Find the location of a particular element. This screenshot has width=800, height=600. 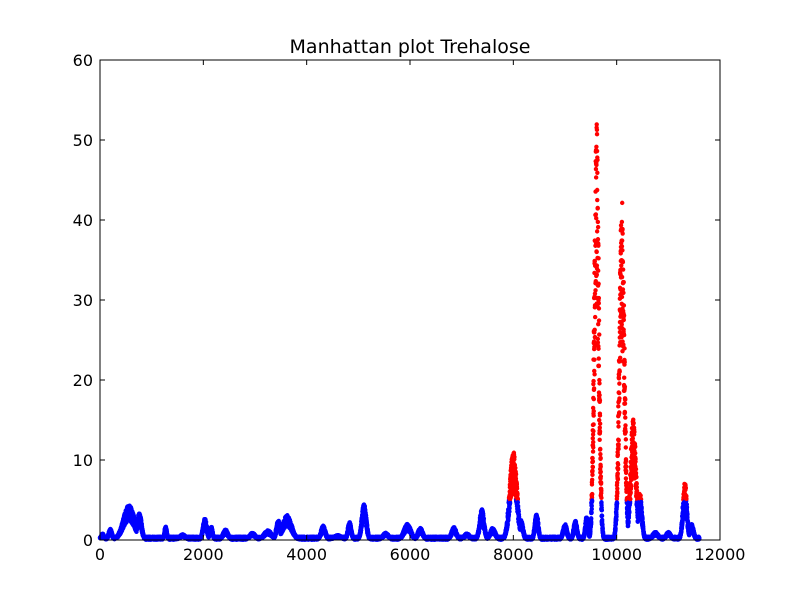

data-point is located at coordinates (206, 522).